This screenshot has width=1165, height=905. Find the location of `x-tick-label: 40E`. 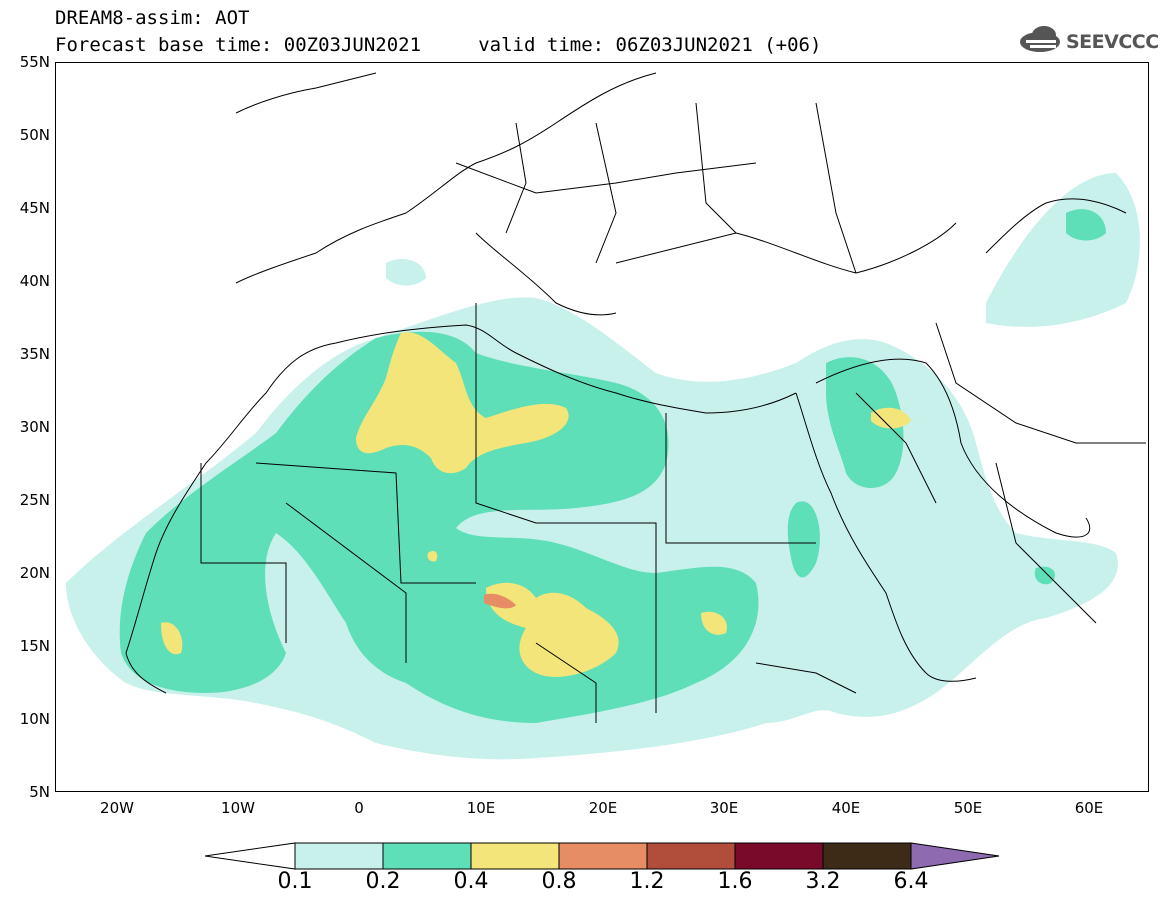

x-tick-label: 40E is located at coordinates (846, 808).